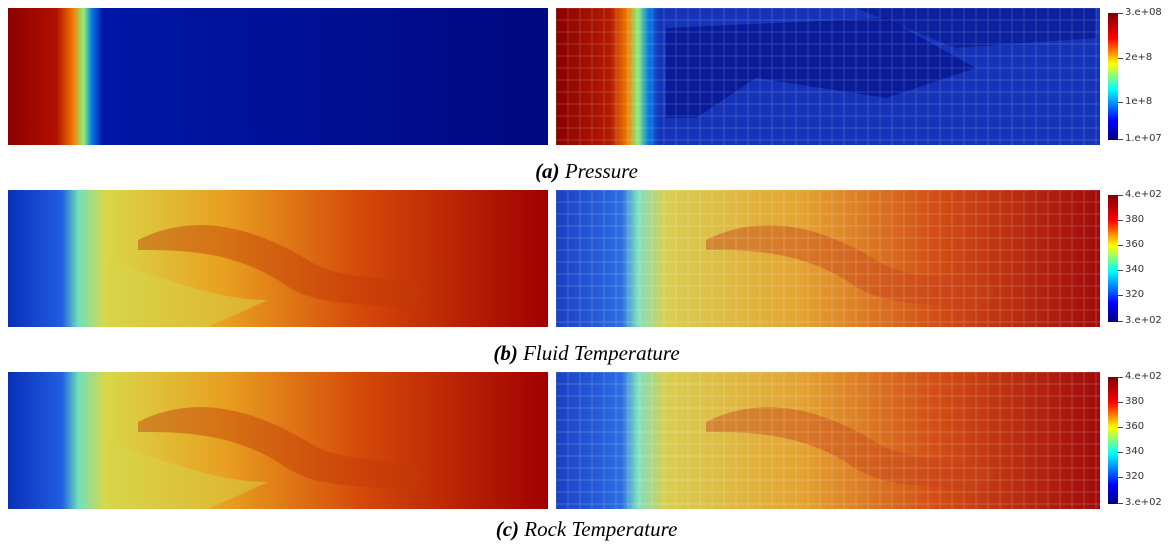 The width and height of the screenshot is (1173, 549). I want to click on fluid-temperature-colorbar-label-min: 3.e+02, so click(1143, 320).